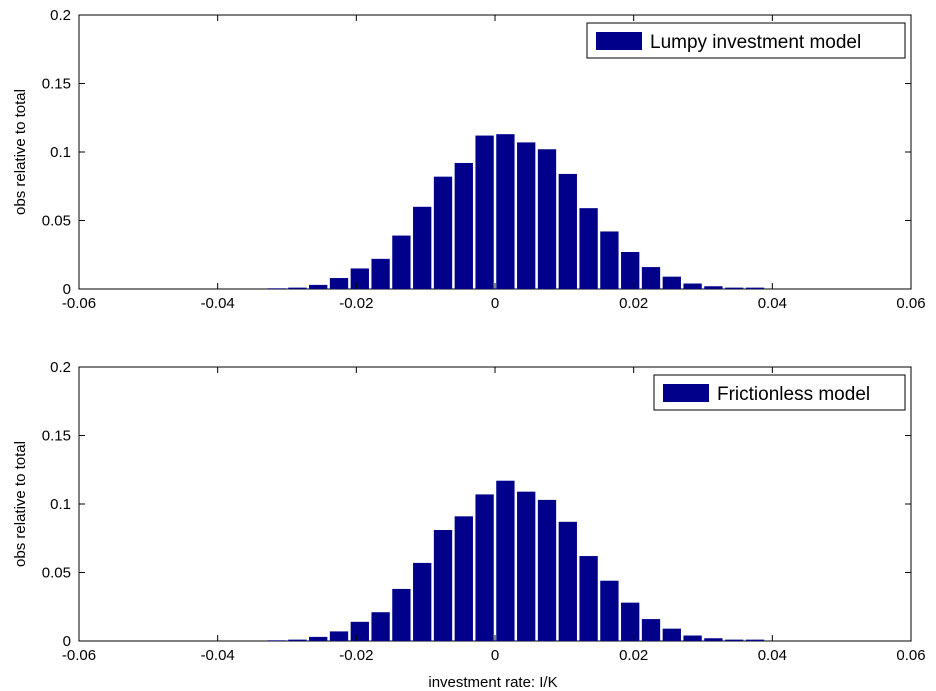 The height and width of the screenshot is (691, 936). Describe the element at coordinates (495, 655) in the screenshot. I see `bottom-x-tick-label: 0` at that location.